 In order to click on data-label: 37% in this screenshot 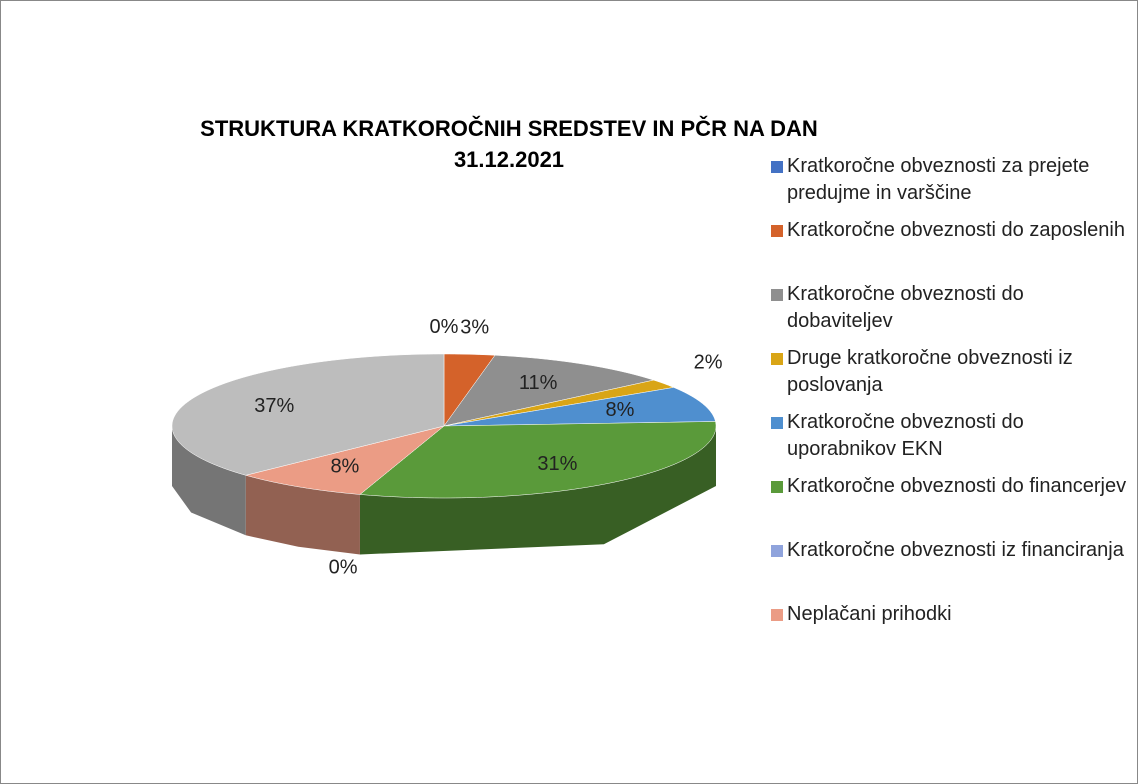, I will do `click(274, 406)`.